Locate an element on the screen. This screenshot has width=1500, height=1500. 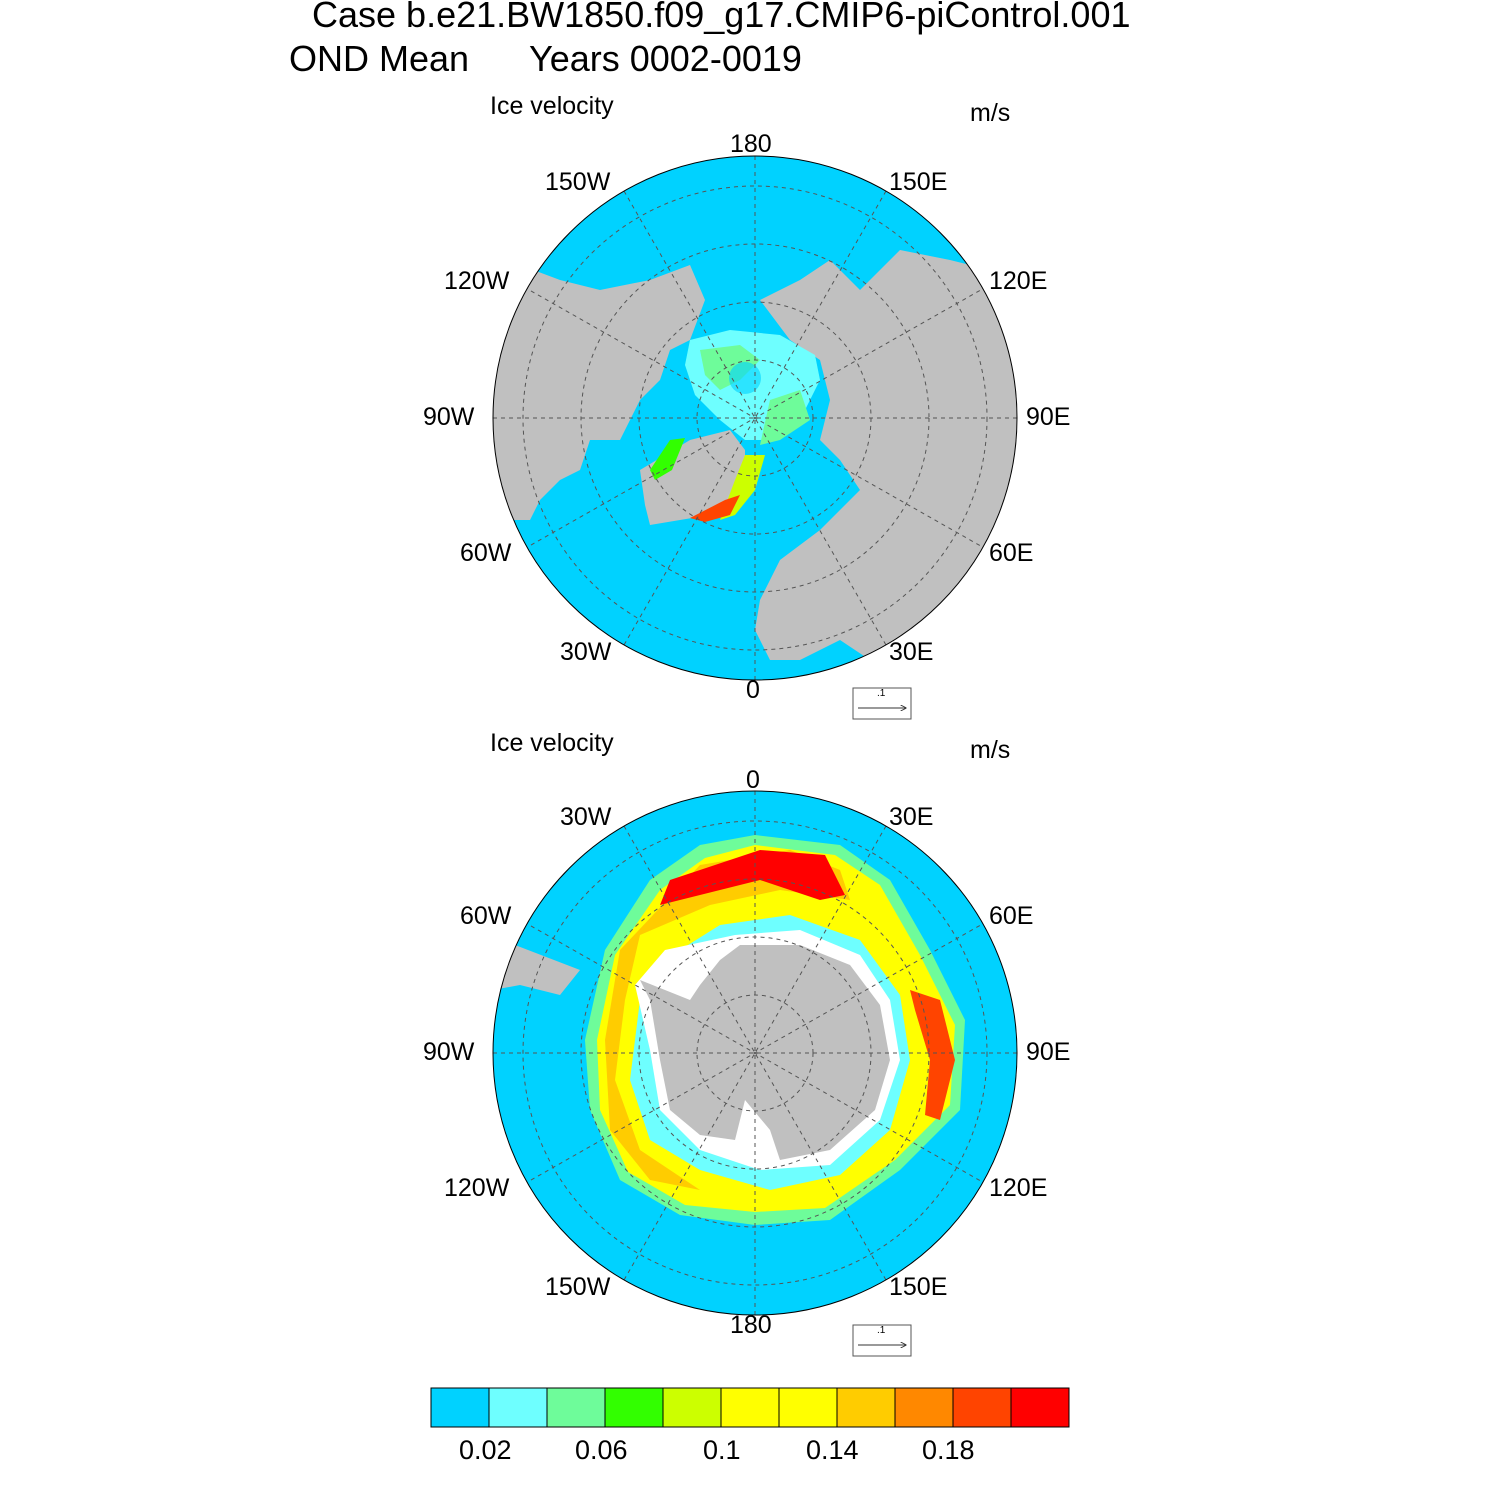
sh-ref-vector-label: .1 is located at coordinates (881, 1330).